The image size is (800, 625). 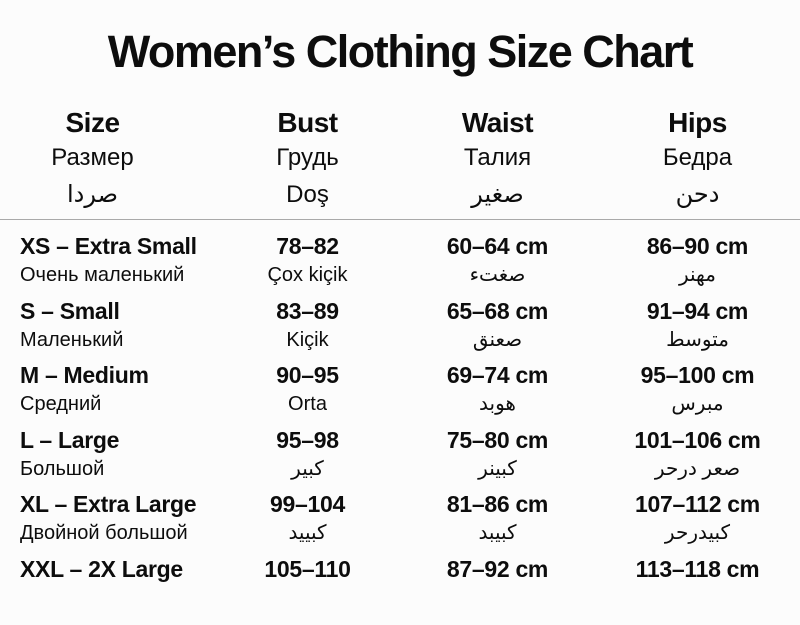 I want to click on page-title: Women’s Clothing Size Chart, so click(x=400, y=51).